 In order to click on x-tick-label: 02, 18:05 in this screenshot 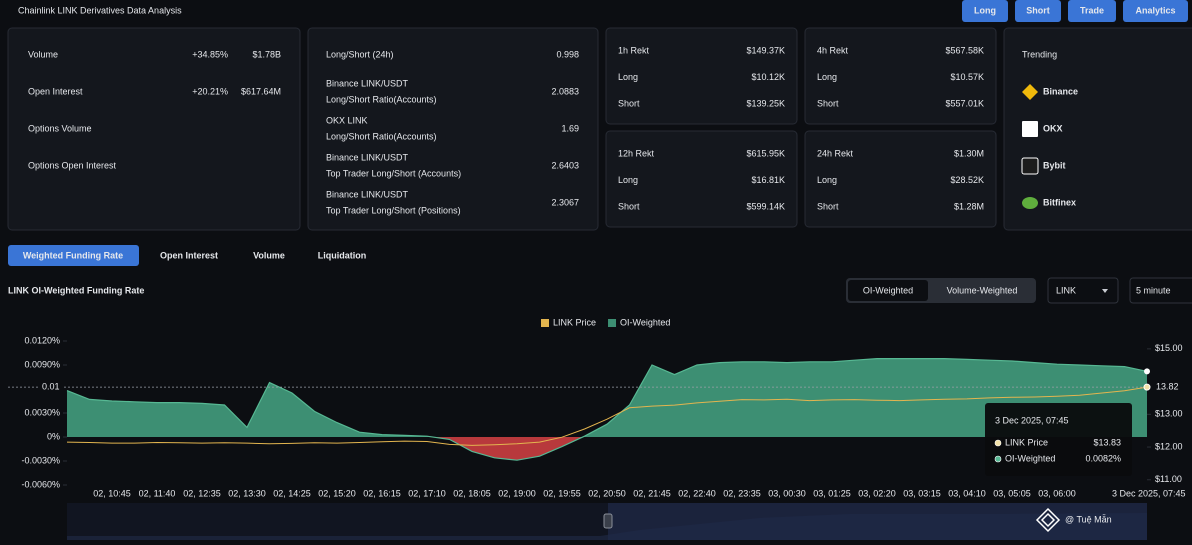, I will do `click(472, 493)`.